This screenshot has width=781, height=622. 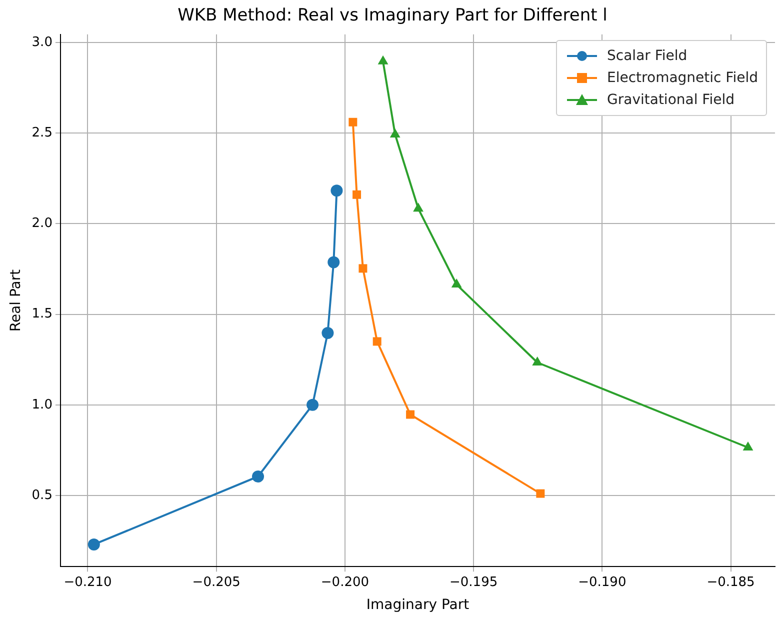 What do you see at coordinates (88, 582) in the screenshot?
I see `x-tick-label: −0.210` at bounding box center [88, 582].